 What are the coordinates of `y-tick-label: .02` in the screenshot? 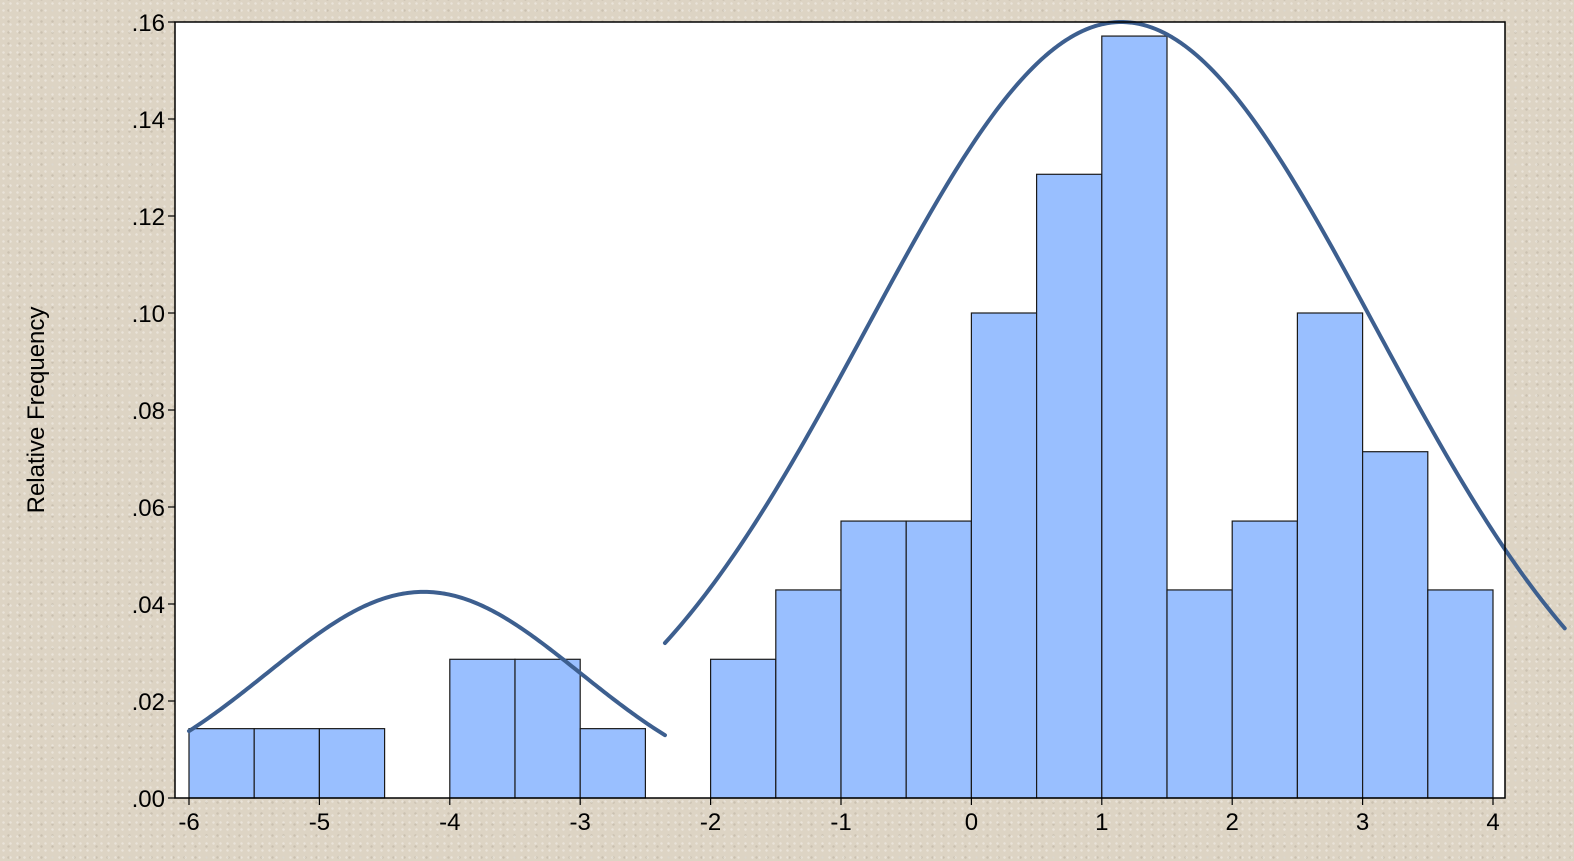 It's located at (148, 702).